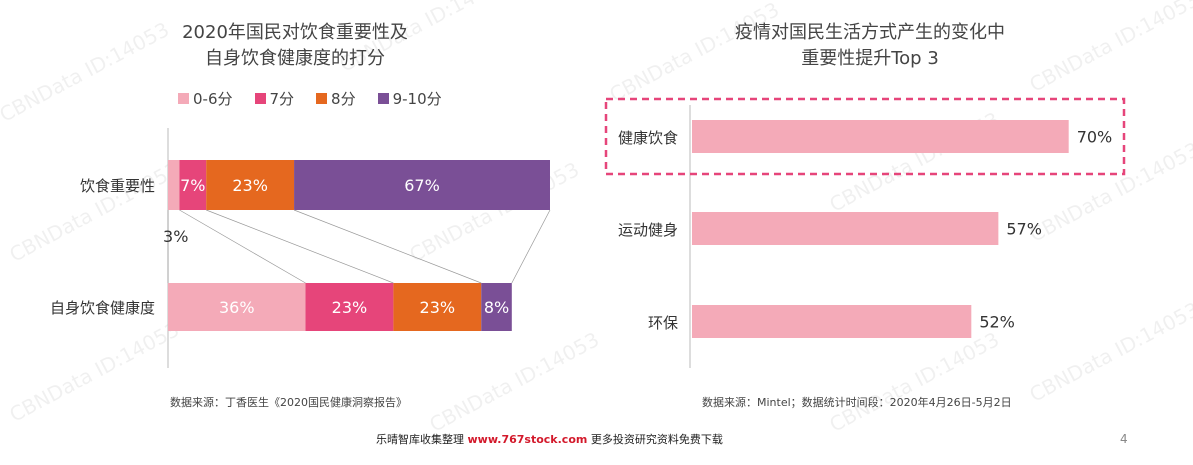 This screenshot has height=465, width=1193. I want to click on category-label: 环保, so click(662, 323).